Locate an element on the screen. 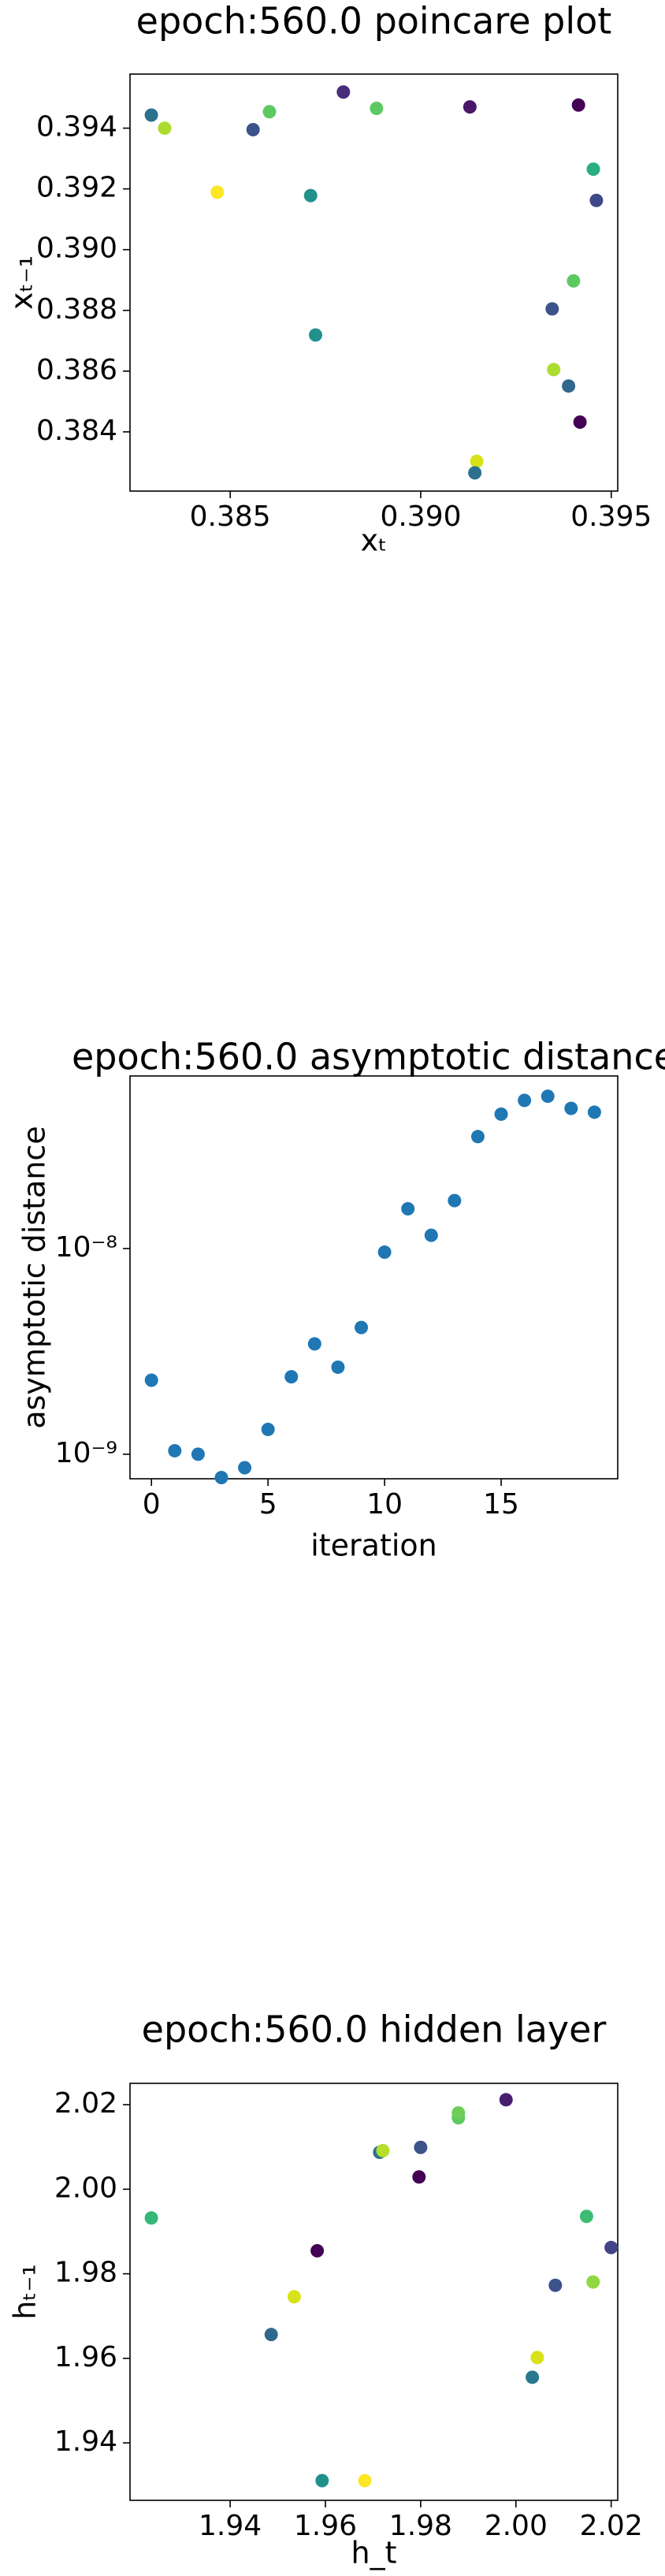 The height and width of the screenshot is (2576, 665). y-tick-label: 1.94 is located at coordinates (85, 2441).